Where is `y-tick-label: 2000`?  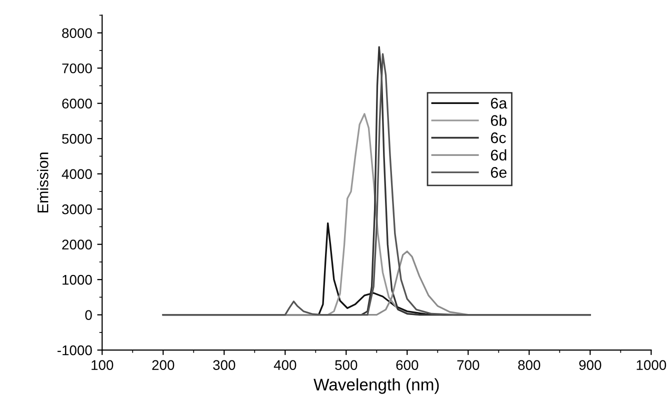
y-tick-label: 2000 is located at coordinates (77, 245).